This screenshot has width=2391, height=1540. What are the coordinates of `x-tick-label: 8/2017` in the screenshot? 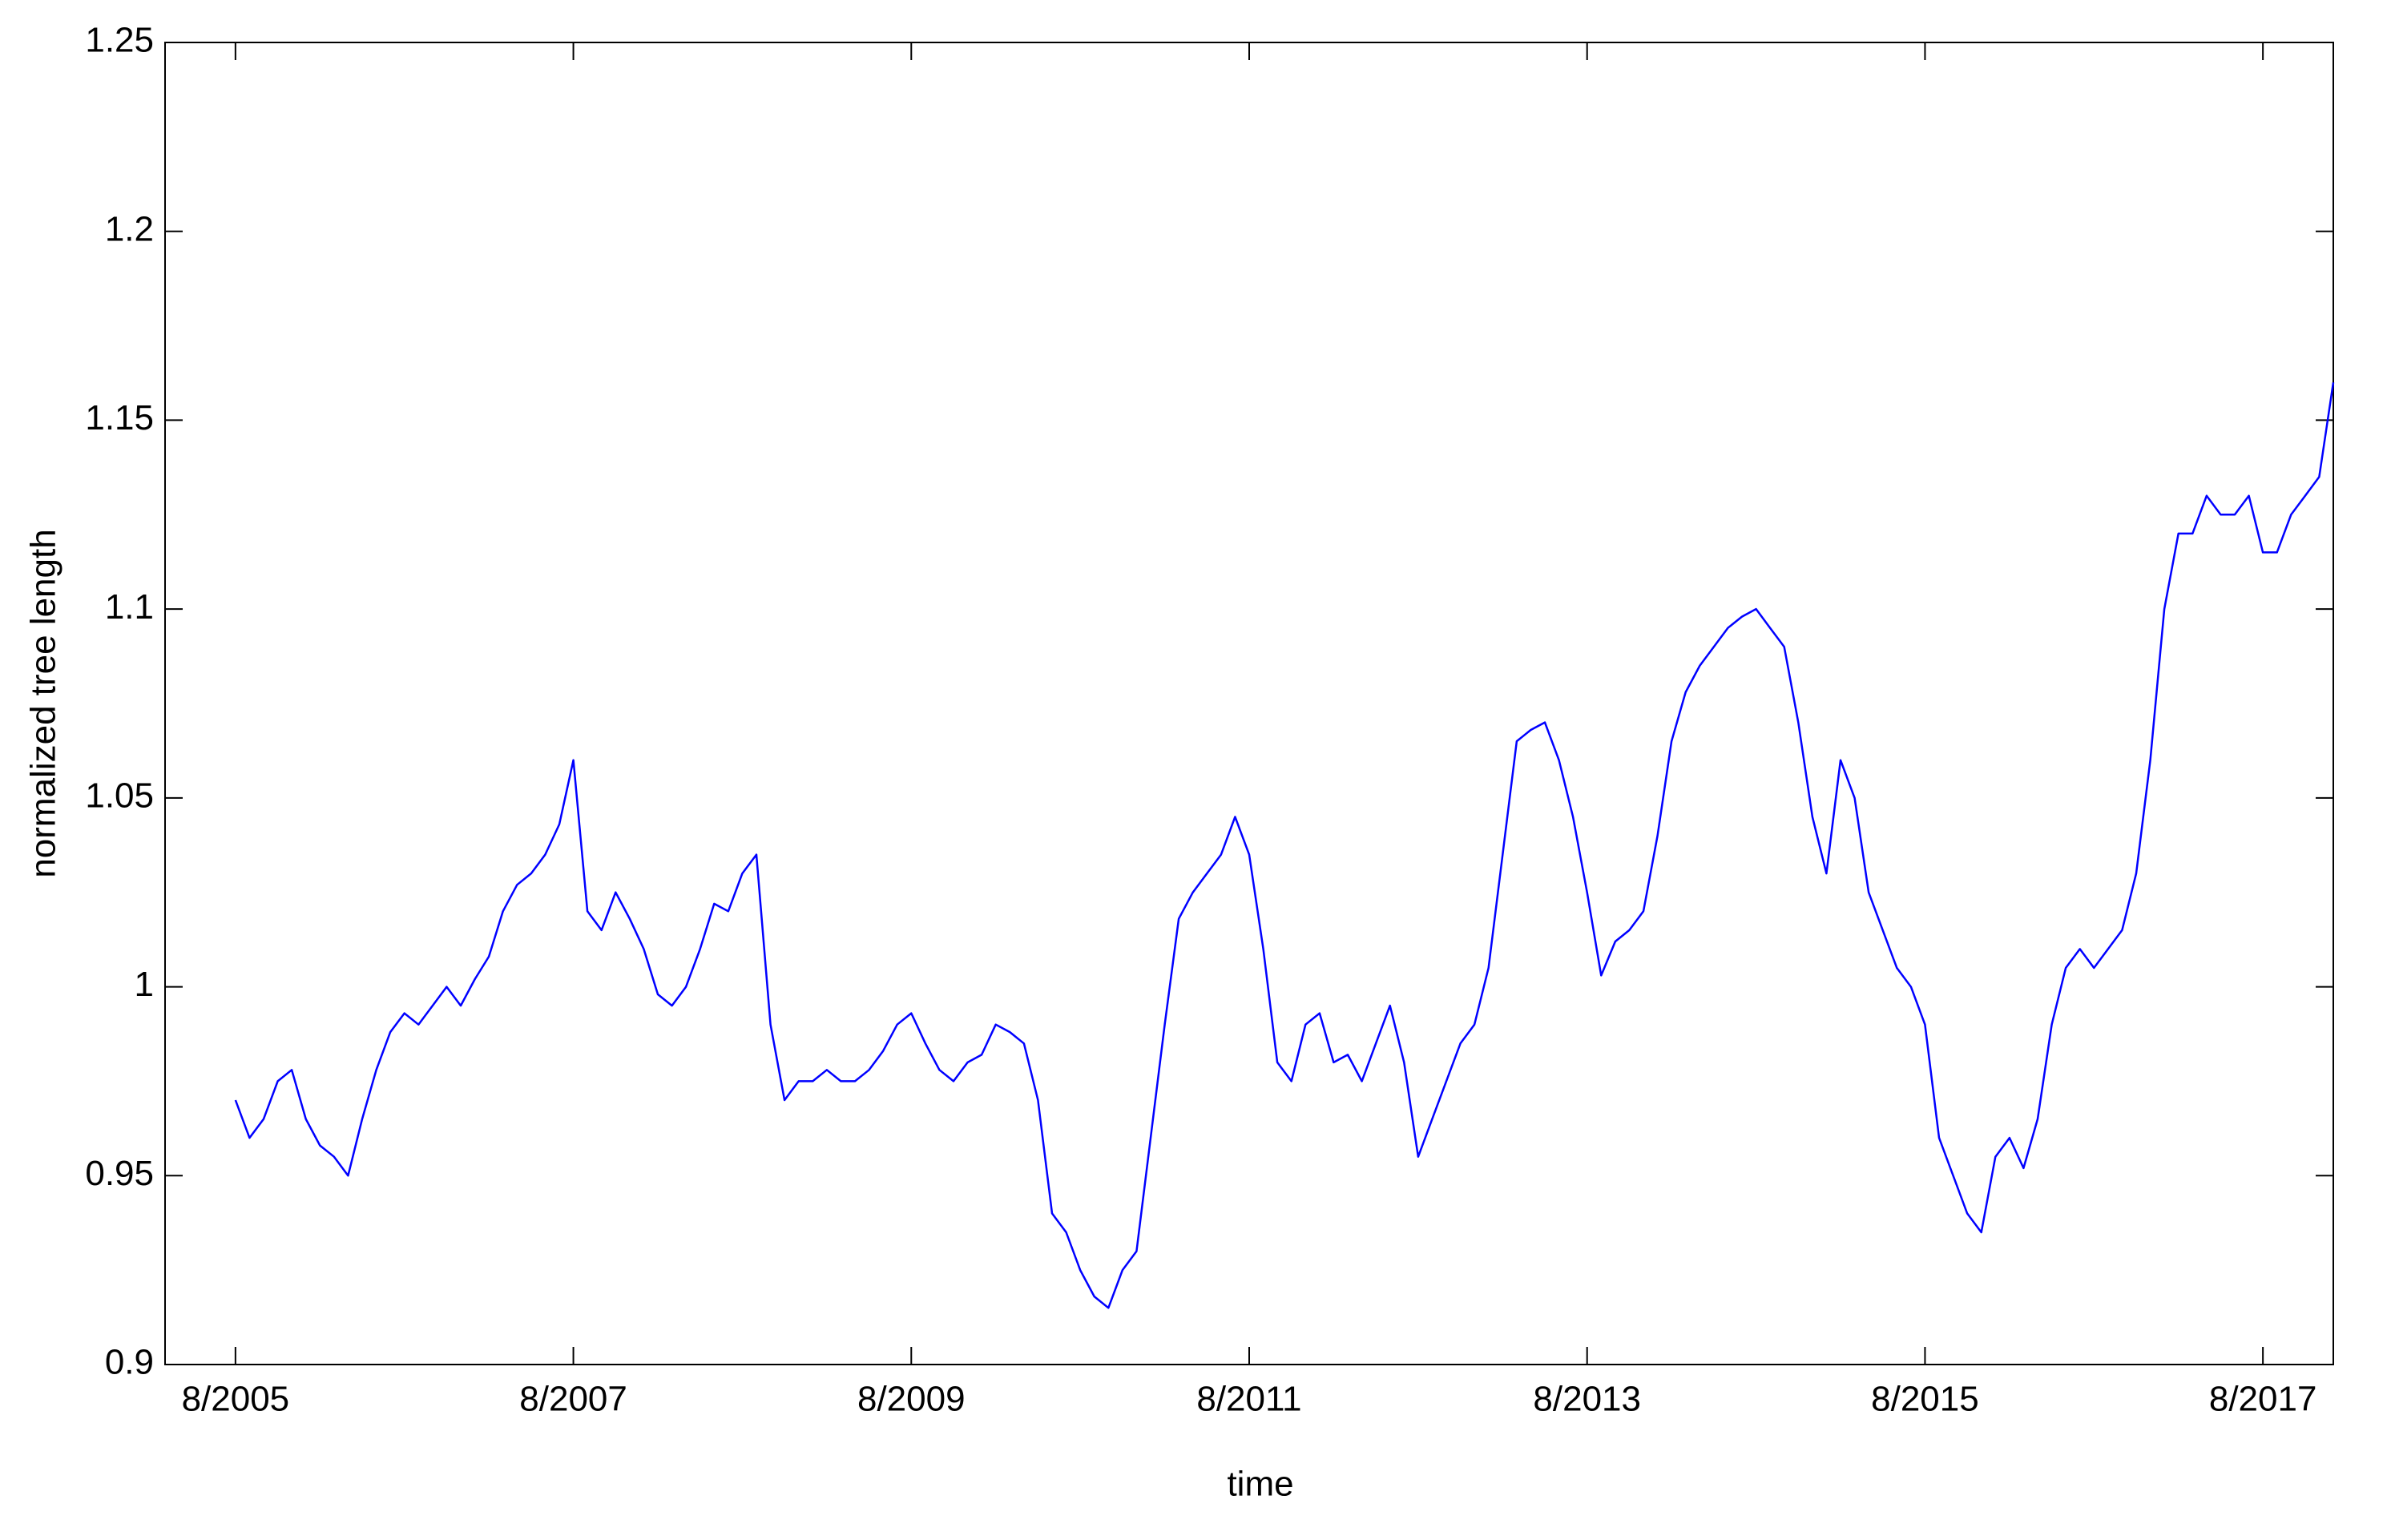 It's located at (2263, 1400).